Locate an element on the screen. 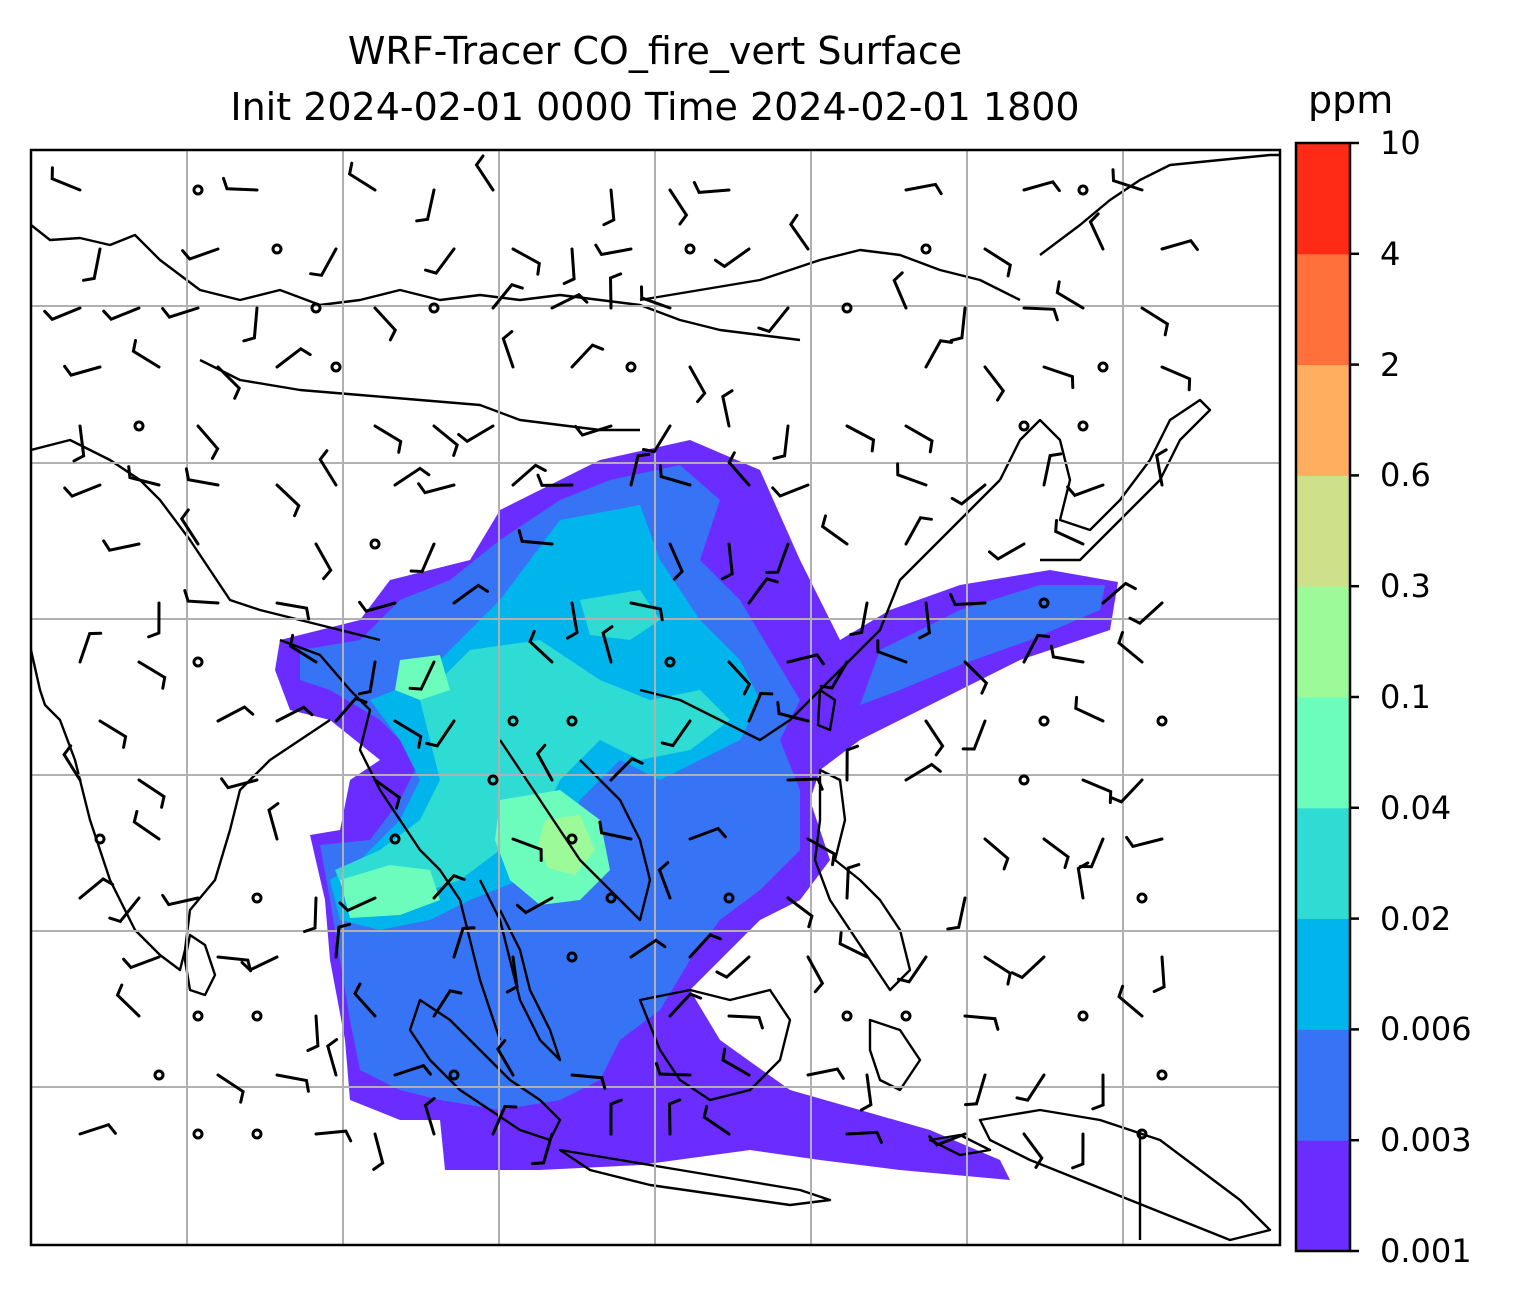 This screenshot has width=1528, height=1306. colorbar-tick-label: 0.1 is located at coordinates (1405, 697).